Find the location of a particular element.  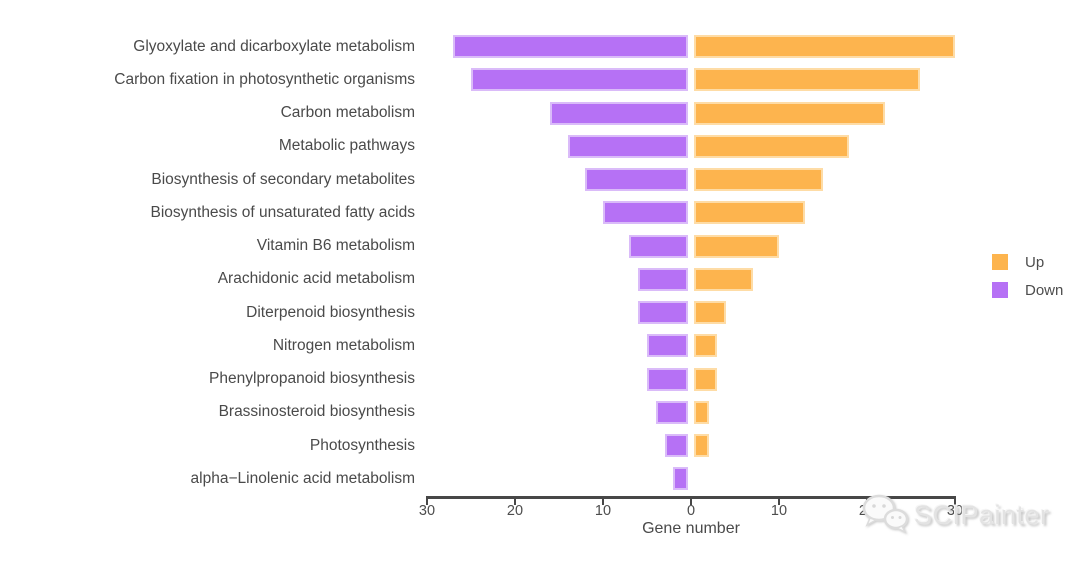

category-label: Biosynthesis of unsaturated fatty acids is located at coordinates (282, 212).